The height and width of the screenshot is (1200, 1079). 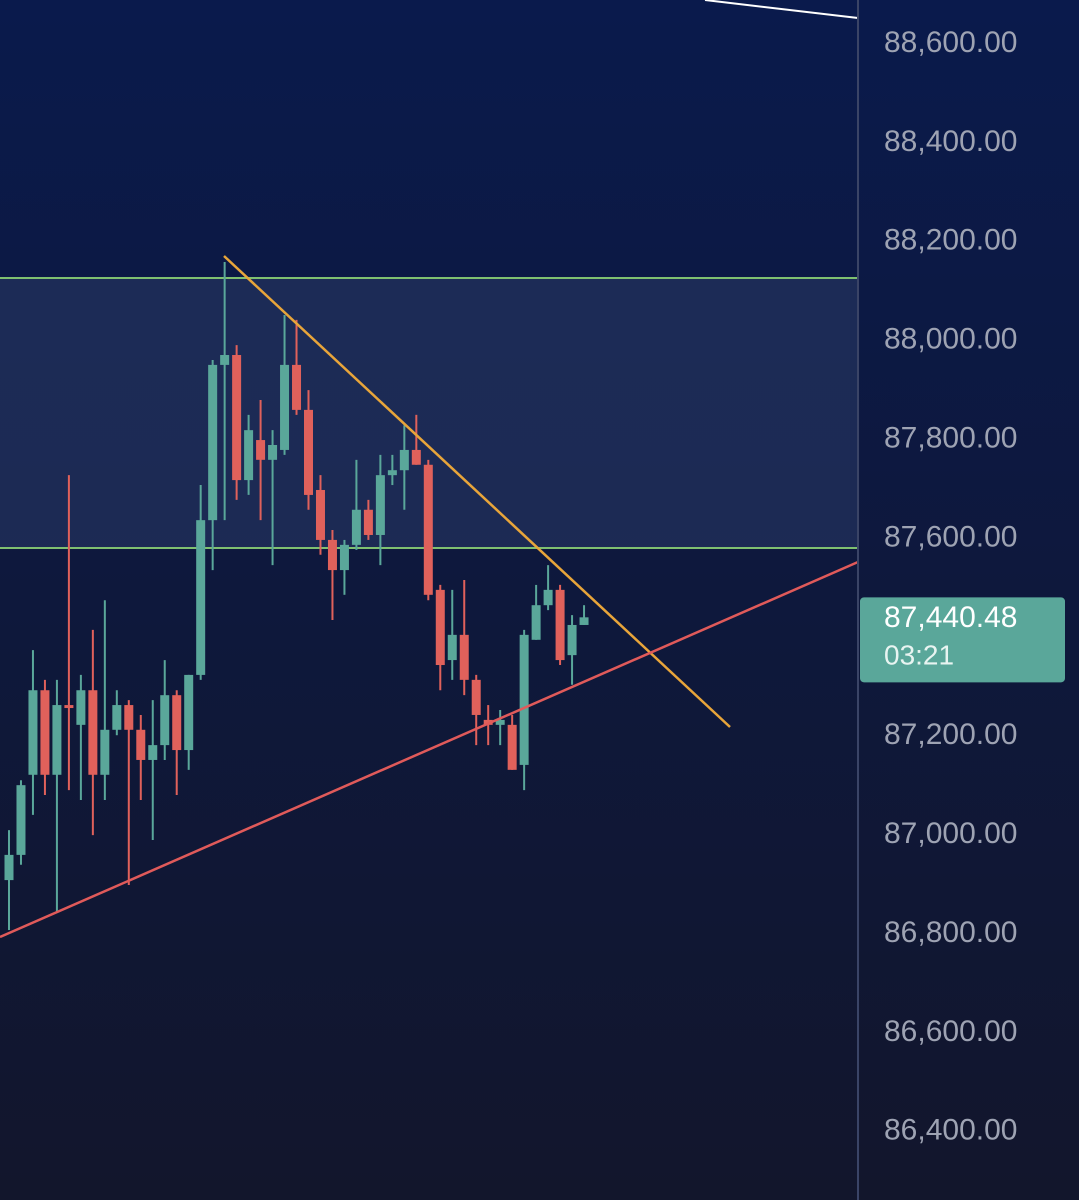 What do you see at coordinates (950, 240) in the screenshot?
I see `y-tick-label: 88,200.00` at bounding box center [950, 240].